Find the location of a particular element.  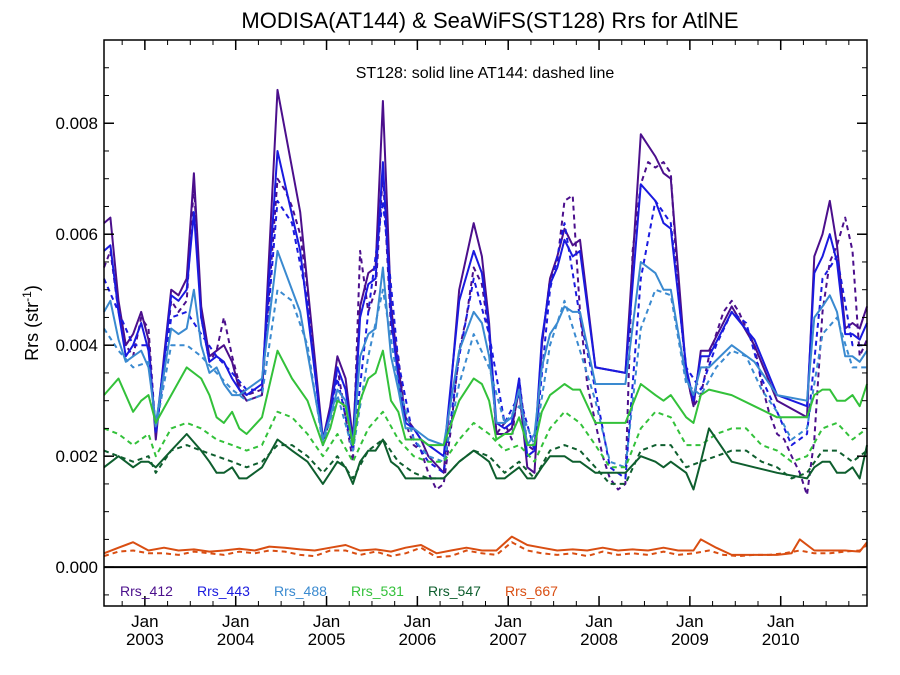

x-tick-year-label: 2009 is located at coordinates (690, 639).